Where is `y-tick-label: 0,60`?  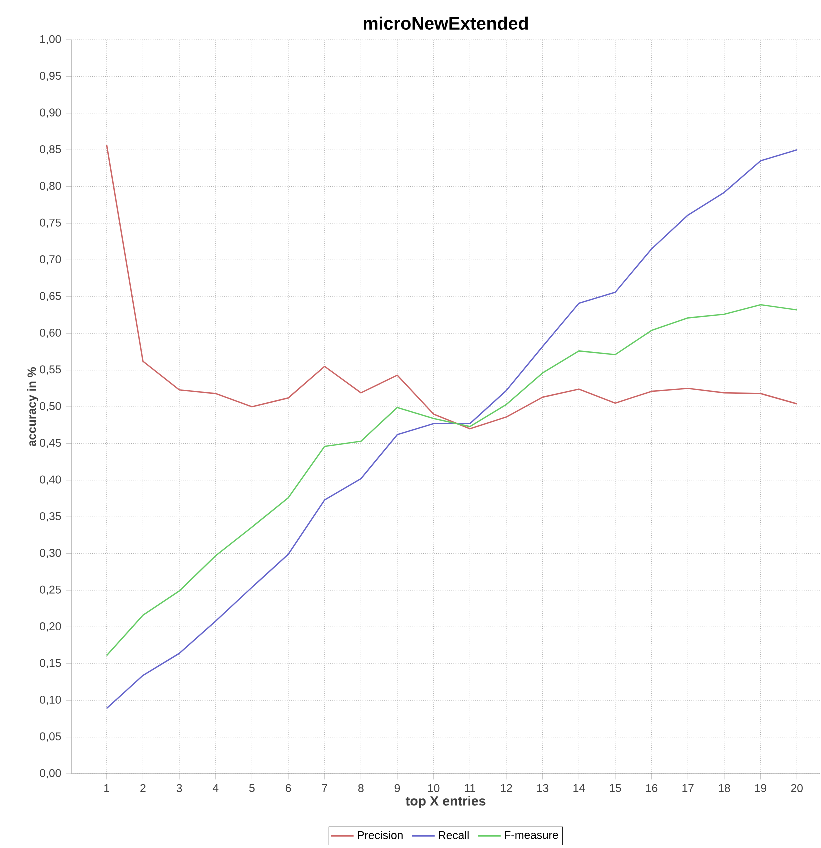
y-tick-label: 0,60 is located at coordinates (51, 333).